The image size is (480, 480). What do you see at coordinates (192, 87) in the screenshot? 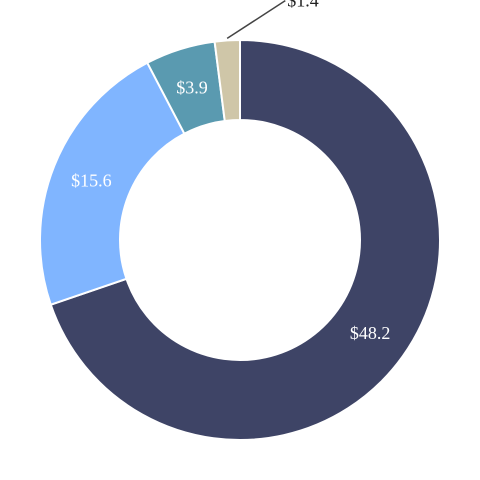
I see `data-label-3: $3.9` at bounding box center [192, 87].